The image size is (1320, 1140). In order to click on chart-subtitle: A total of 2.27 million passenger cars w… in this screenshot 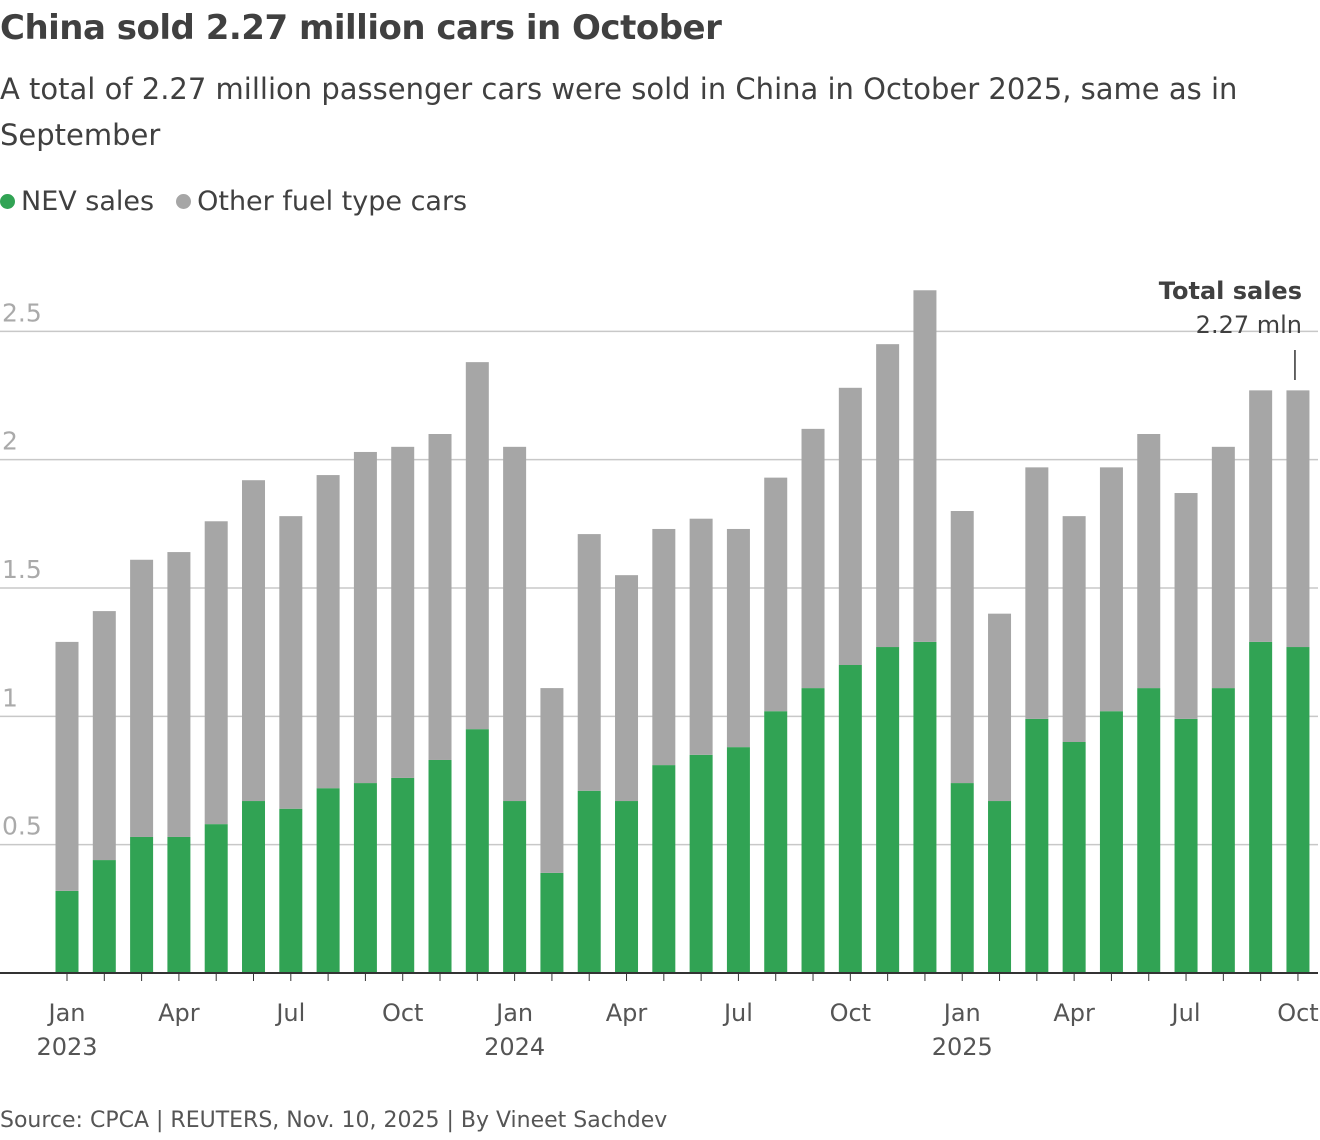, I will do `click(619, 112)`.